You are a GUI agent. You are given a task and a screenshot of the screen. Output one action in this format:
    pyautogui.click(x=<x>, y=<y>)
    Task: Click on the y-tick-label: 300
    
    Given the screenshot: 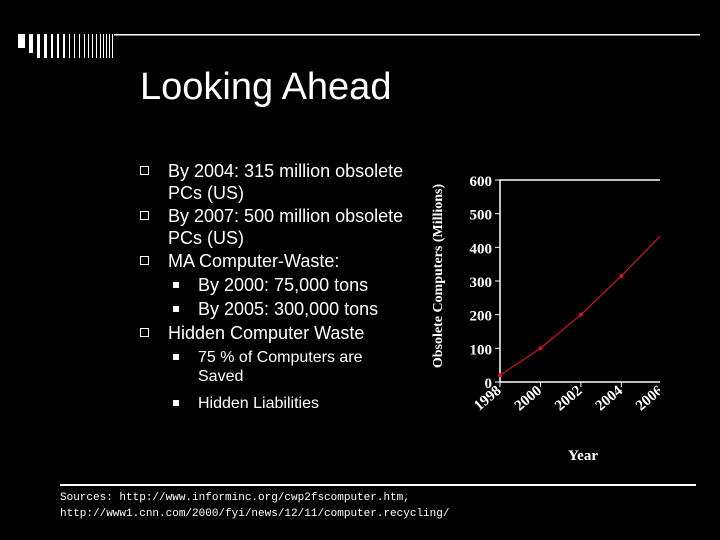 What is the action you would take?
    pyautogui.click(x=481, y=283)
    